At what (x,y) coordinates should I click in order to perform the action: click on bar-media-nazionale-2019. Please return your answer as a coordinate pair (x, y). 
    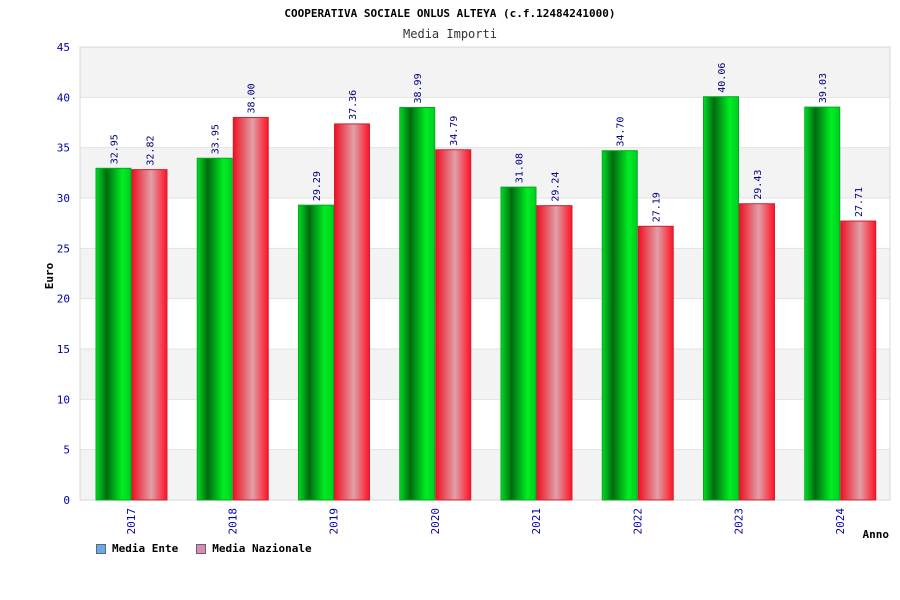
    Looking at the image, I should click on (352, 312).